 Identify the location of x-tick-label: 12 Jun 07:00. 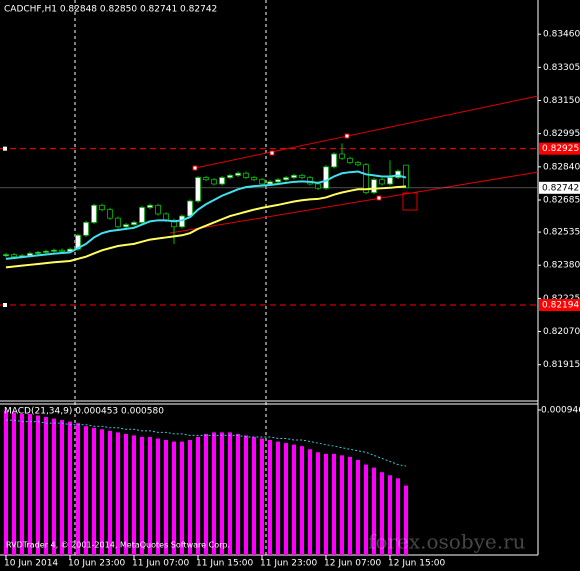
(352, 564).